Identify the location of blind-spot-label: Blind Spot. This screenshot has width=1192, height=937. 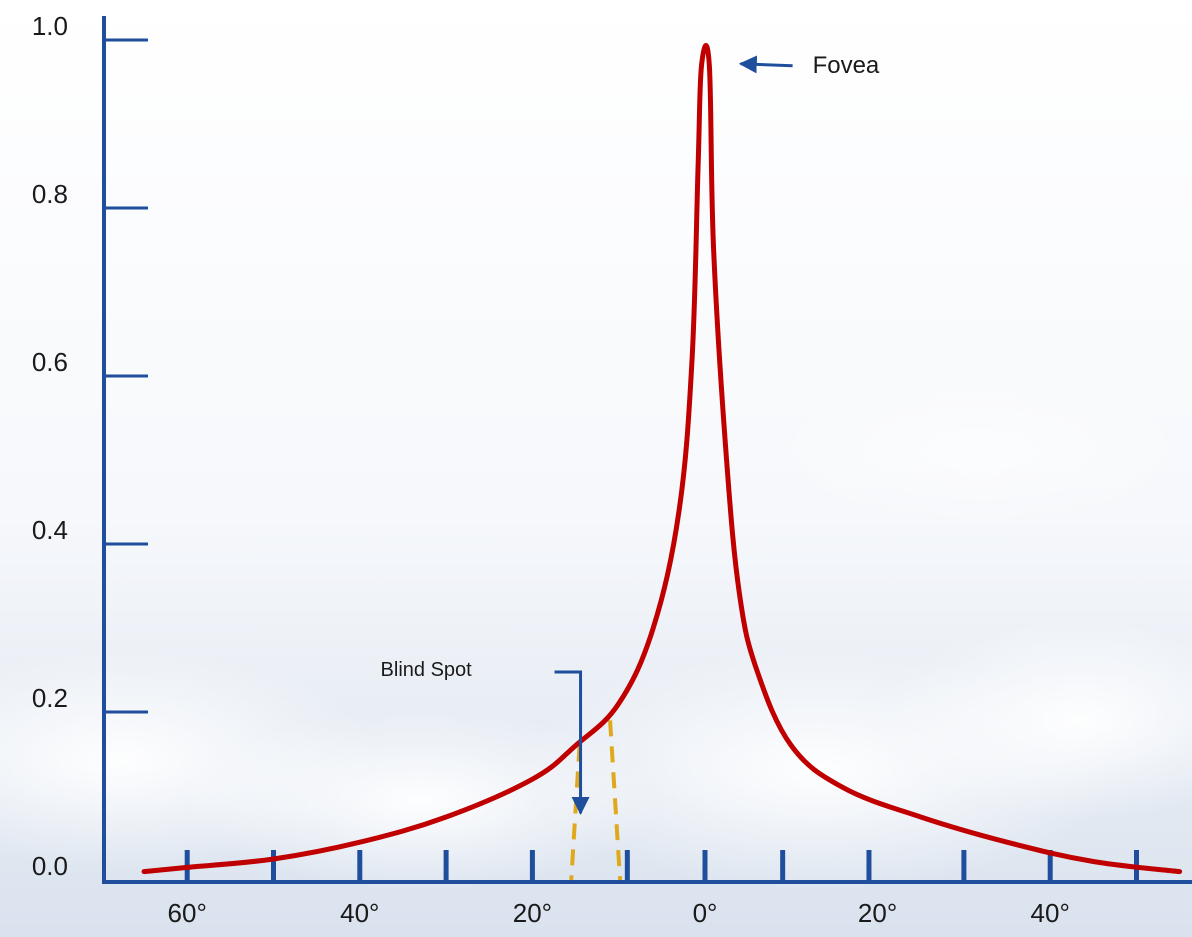
(427, 670).